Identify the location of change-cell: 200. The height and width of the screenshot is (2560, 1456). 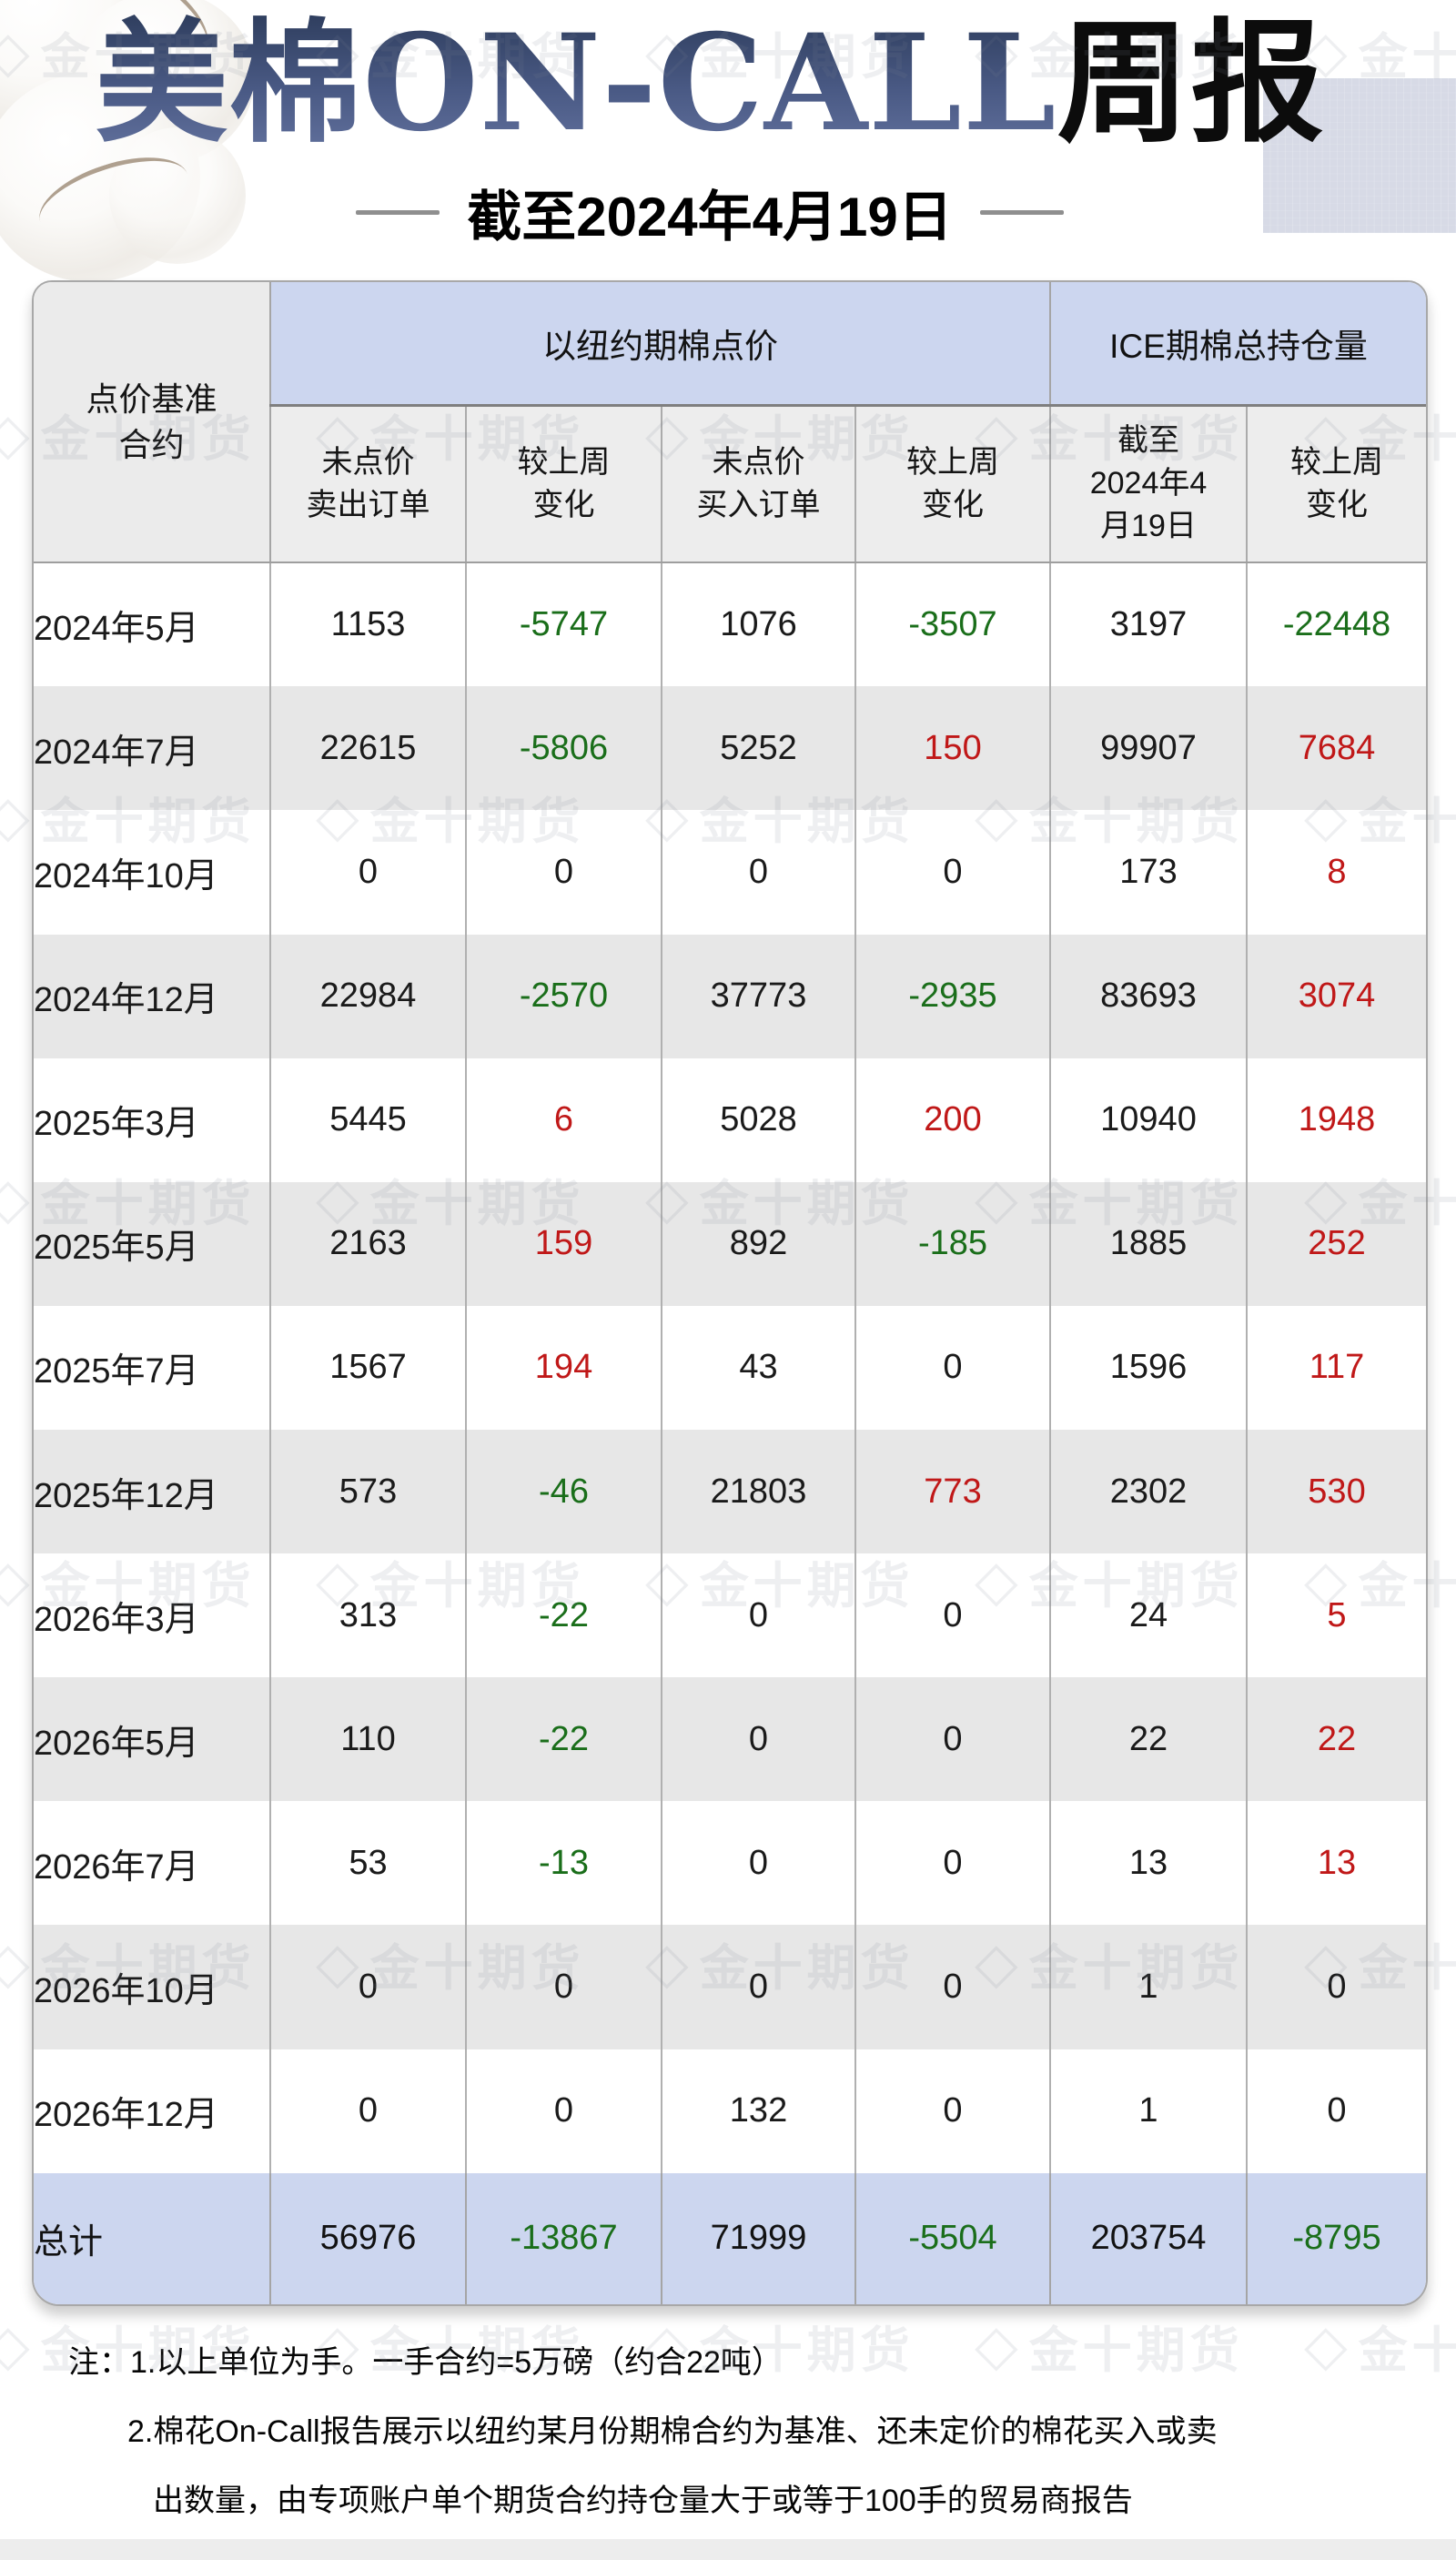
(952, 1120).